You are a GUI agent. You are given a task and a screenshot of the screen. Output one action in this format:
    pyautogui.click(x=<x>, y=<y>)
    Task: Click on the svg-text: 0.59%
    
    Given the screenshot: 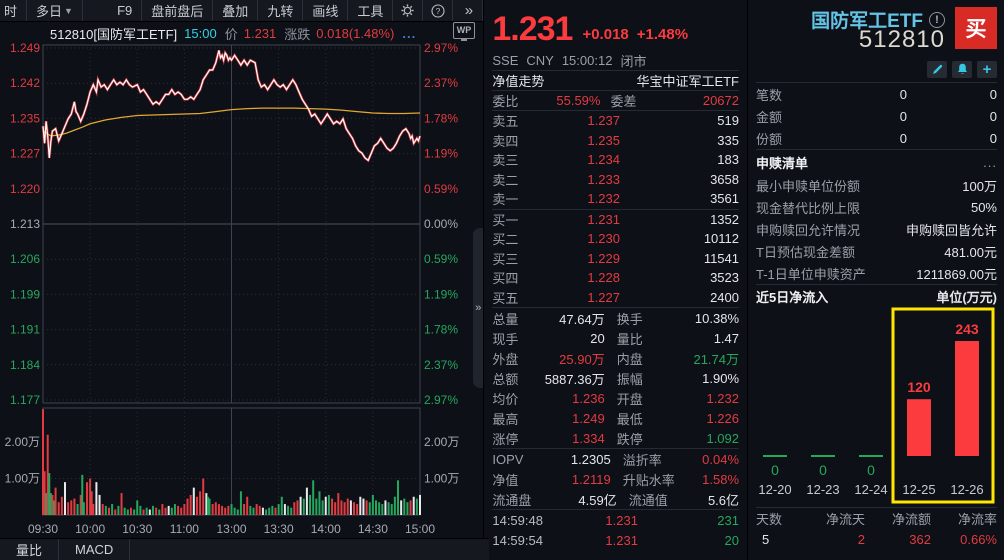 What is the action you would take?
    pyautogui.click(x=441, y=259)
    